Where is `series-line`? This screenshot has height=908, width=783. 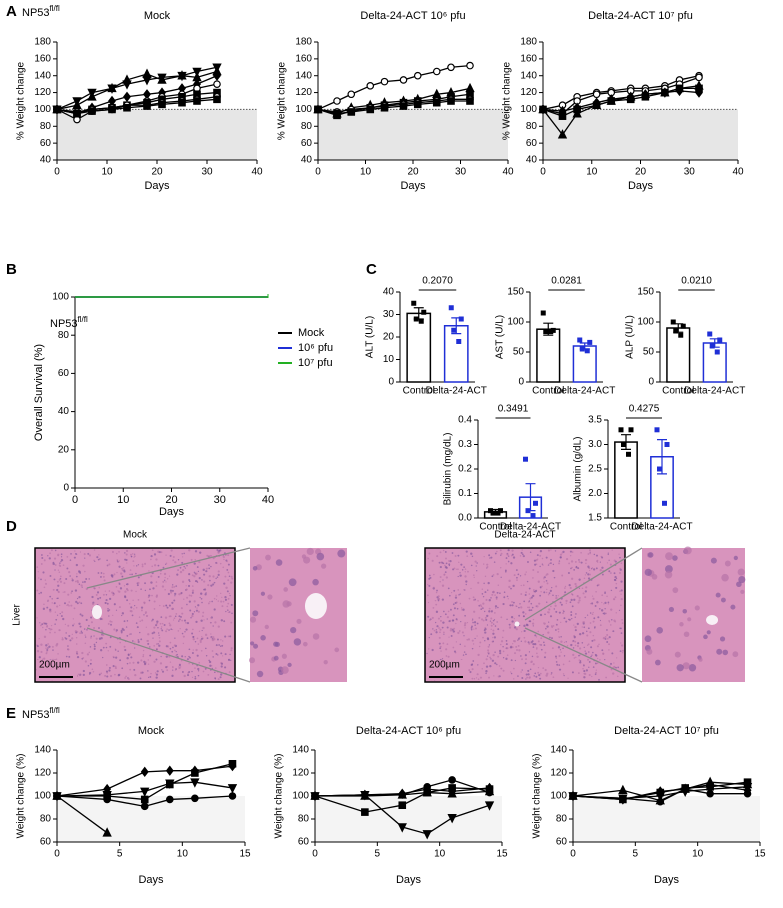 series-line is located at coordinates (137, 106).